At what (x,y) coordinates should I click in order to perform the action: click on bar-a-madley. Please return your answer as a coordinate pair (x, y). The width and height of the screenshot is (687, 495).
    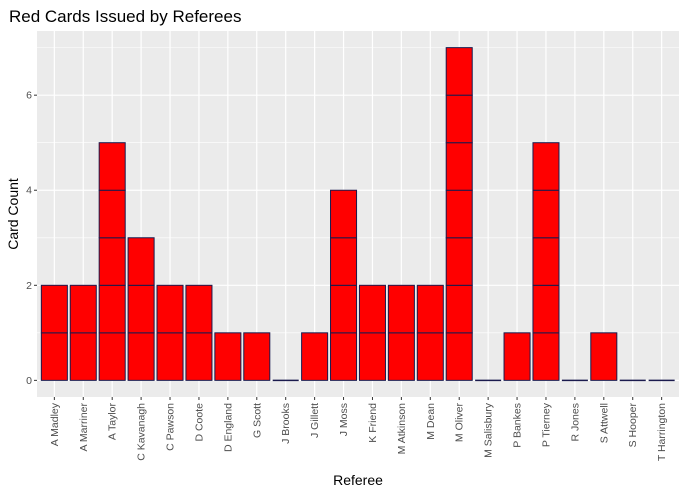
    Looking at the image, I should click on (54, 332).